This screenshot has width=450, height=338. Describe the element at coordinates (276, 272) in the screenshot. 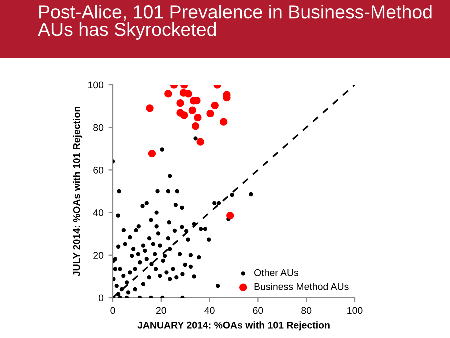

I see `legend-label: Other AUs` at that location.